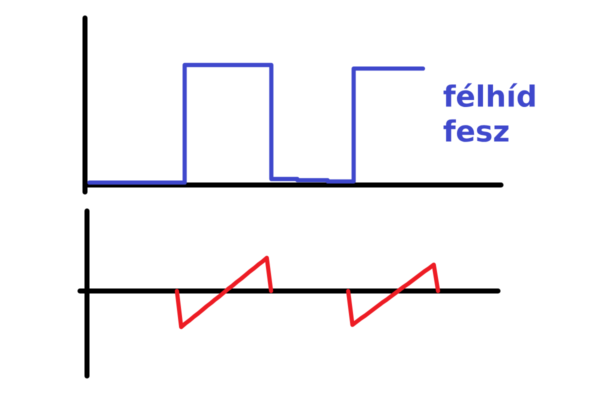  I want to click on series-label: félhíd fesz, so click(489, 112).